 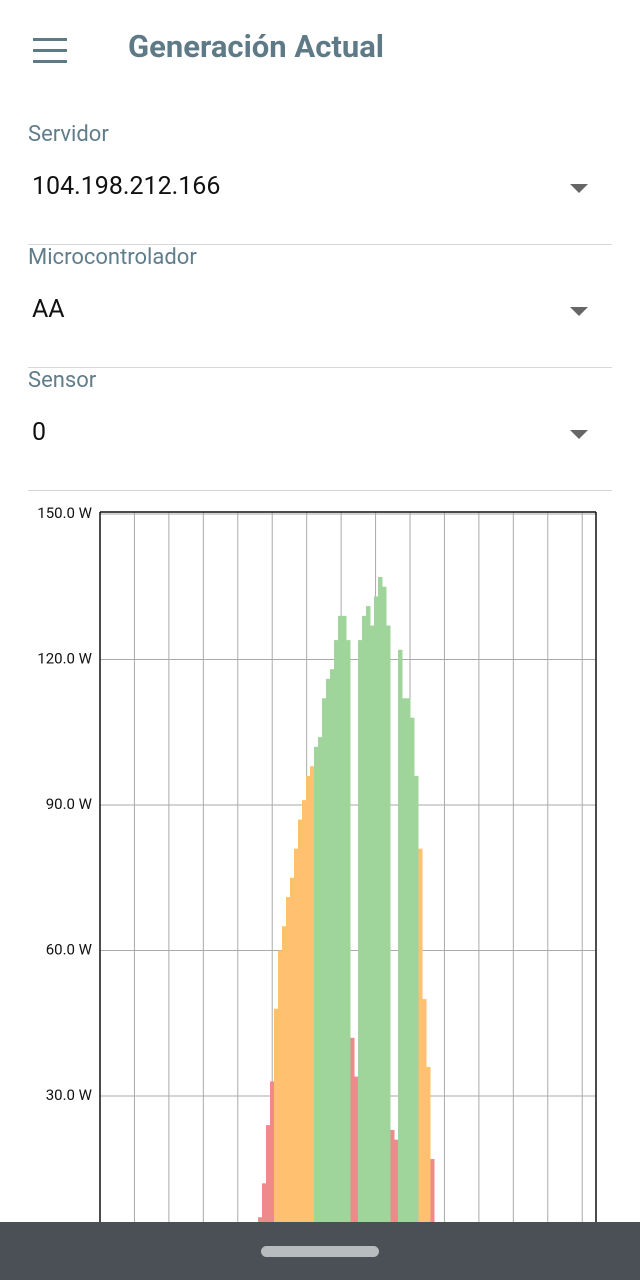 What do you see at coordinates (69, 1095) in the screenshot?
I see `y-tick-label: 30.0 W` at bounding box center [69, 1095].